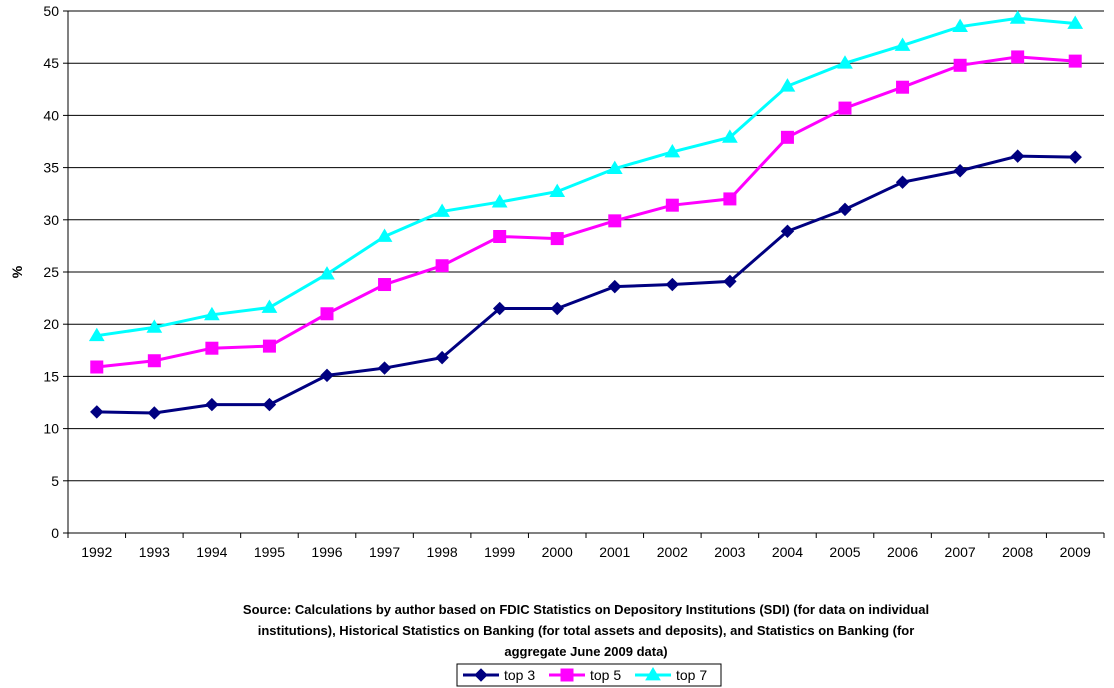 This screenshot has height=688, width=1114. I want to click on point-top-3-1994, so click(212, 404).